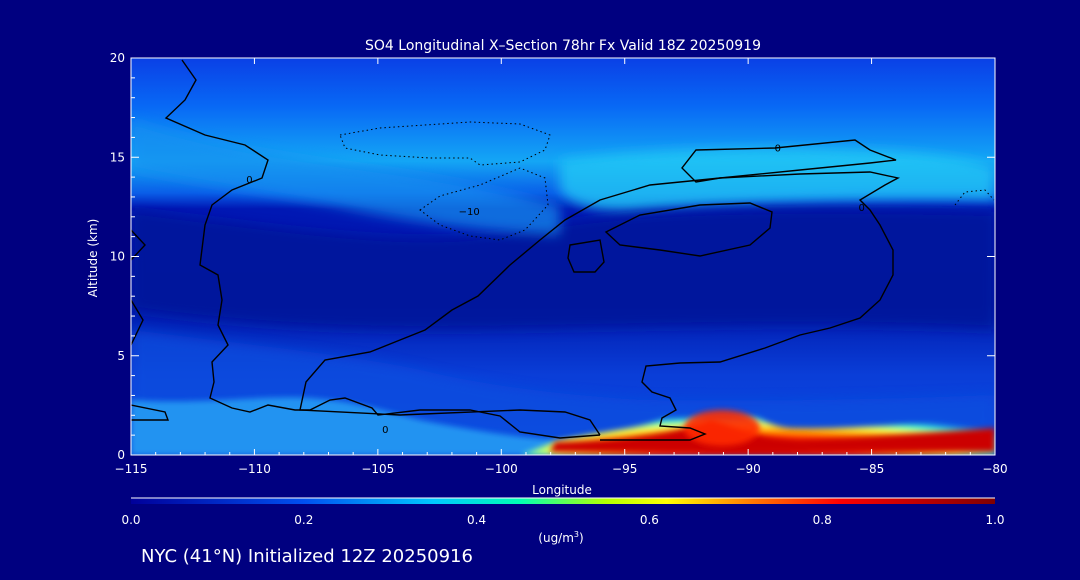  What do you see at coordinates (307, 556) in the screenshot?
I see `footer-location-text: NYC (41°N) Initialized 12Z 20250916` at bounding box center [307, 556].